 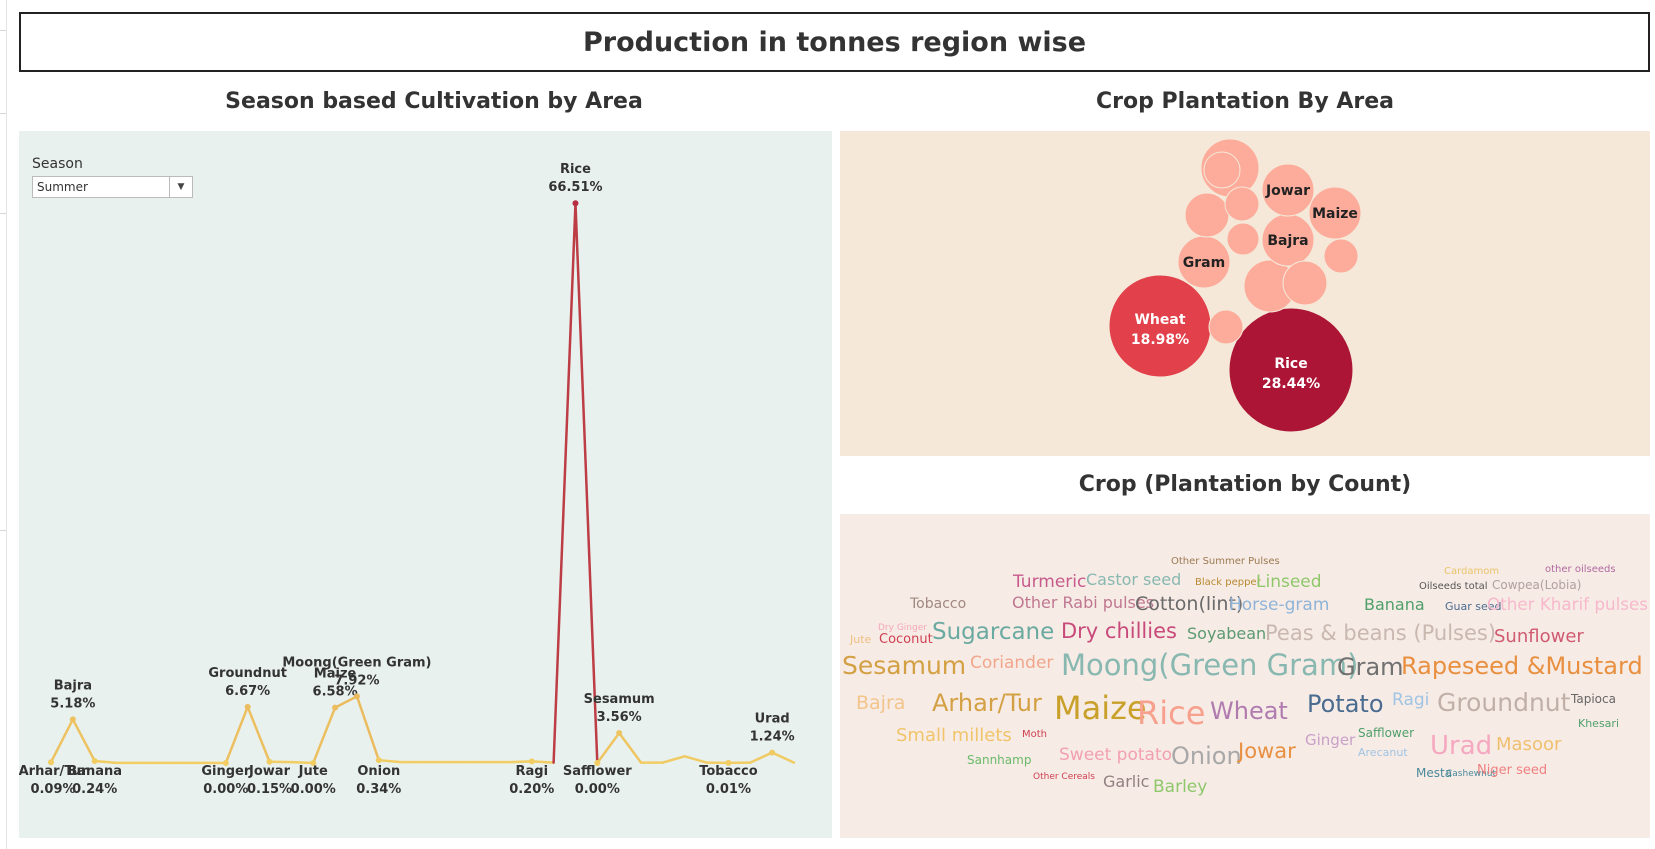 I want to click on bubble-name-label: Wheat, so click(x=1159, y=320).